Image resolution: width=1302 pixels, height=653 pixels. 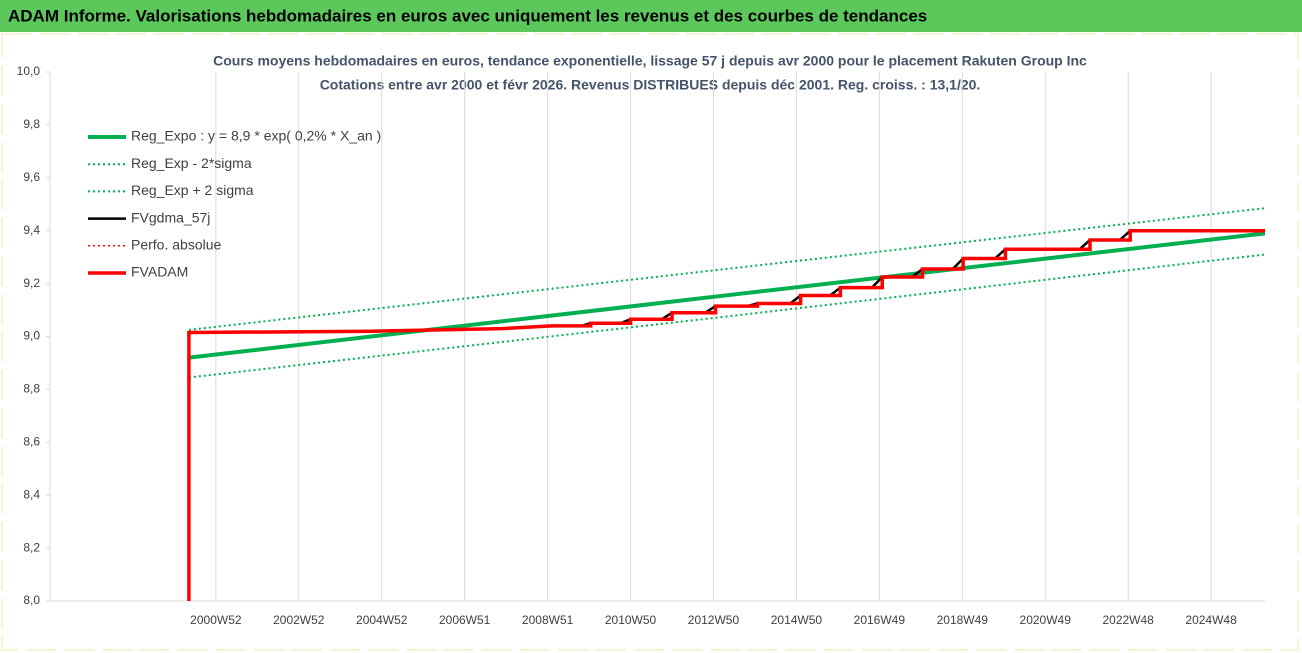 I want to click on y-tick-label: 8,2, so click(x=31, y=547).